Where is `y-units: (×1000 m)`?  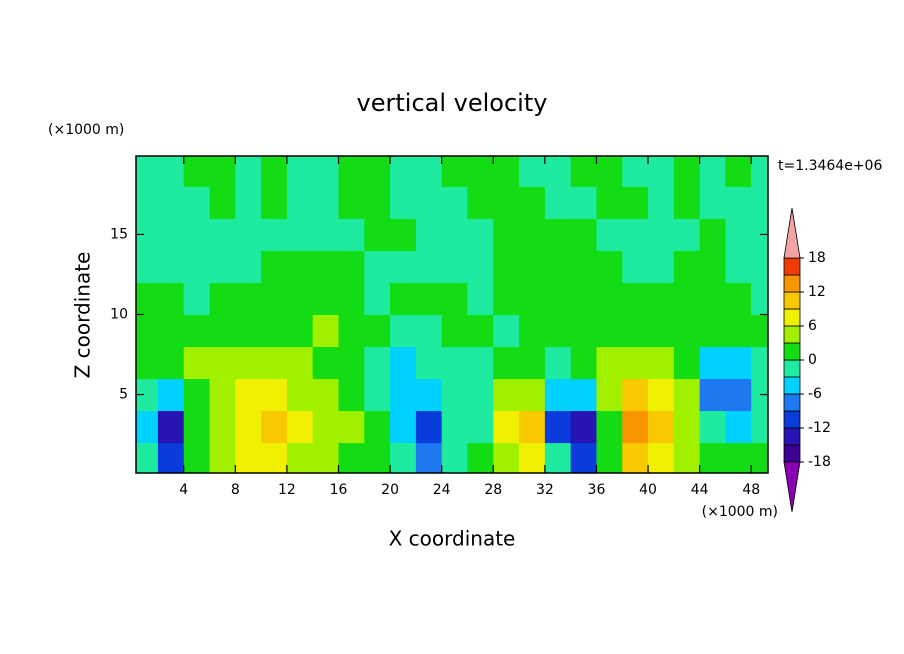 y-units: (×1000 m) is located at coordinates (86, 130).